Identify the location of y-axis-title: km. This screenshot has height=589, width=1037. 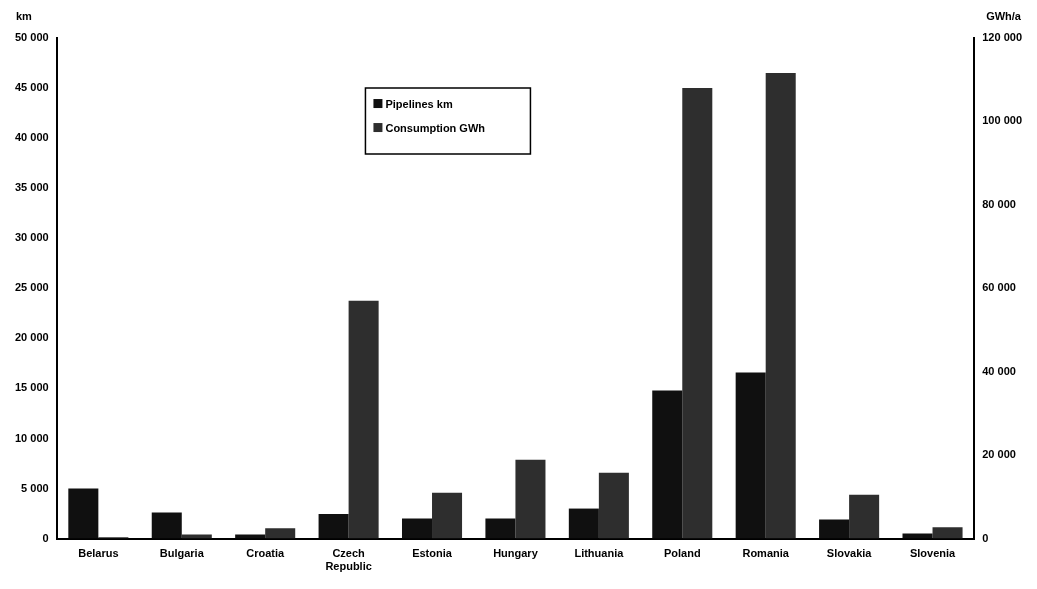
(24, 16).